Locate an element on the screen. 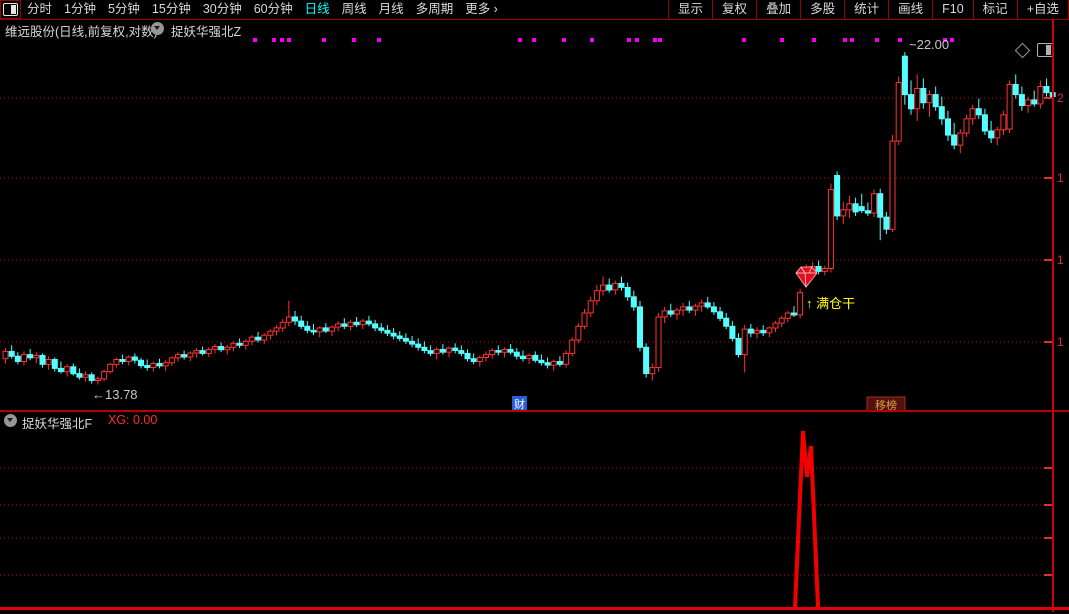 This screenshot has height=614, width=1069. btn-multi-stock: 多股 is located at coordinates (822, 9).